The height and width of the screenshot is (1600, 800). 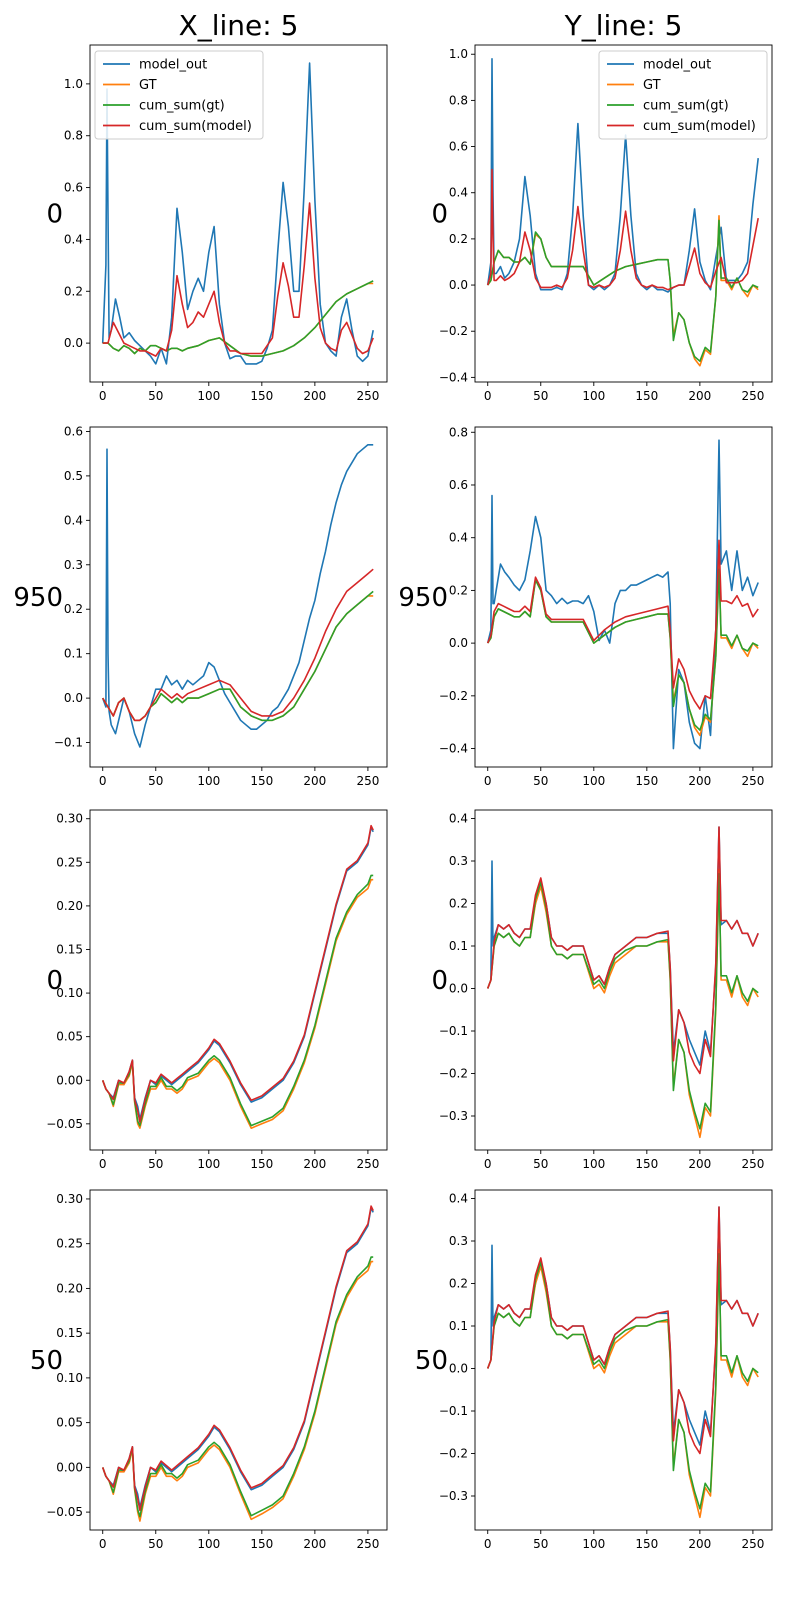 What do you see at coordinates (64, 1124) in the screenshot?
I see `y-tick-label: −0.05` at bounding box center [64, 1124].